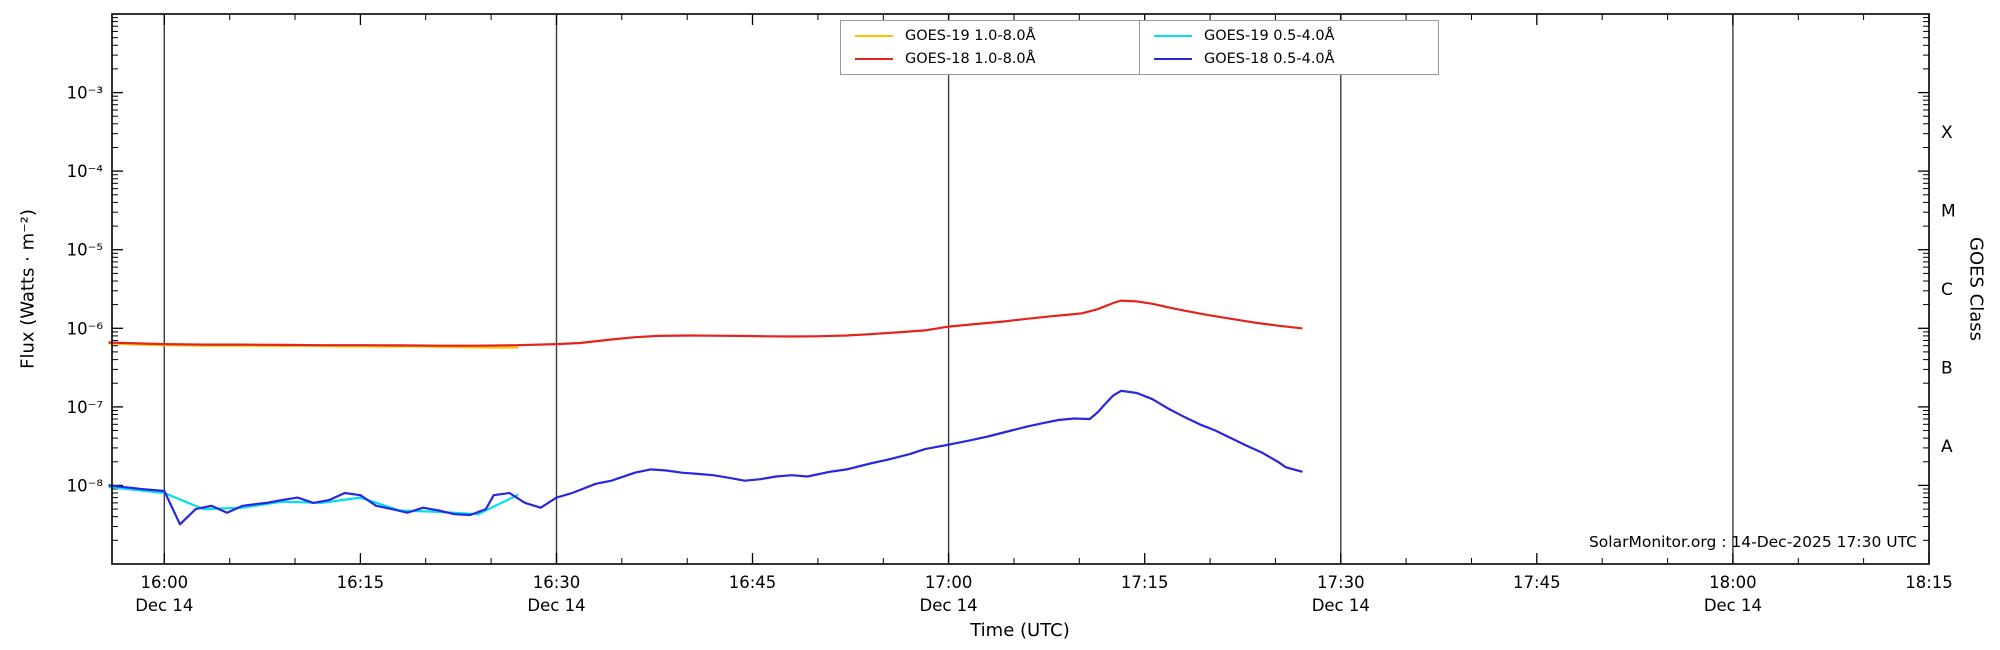  What do you see at coordinates (1947, 369) in the screenshot?
I see `goes-class-letter: B` at bounding box center [1947, 369].